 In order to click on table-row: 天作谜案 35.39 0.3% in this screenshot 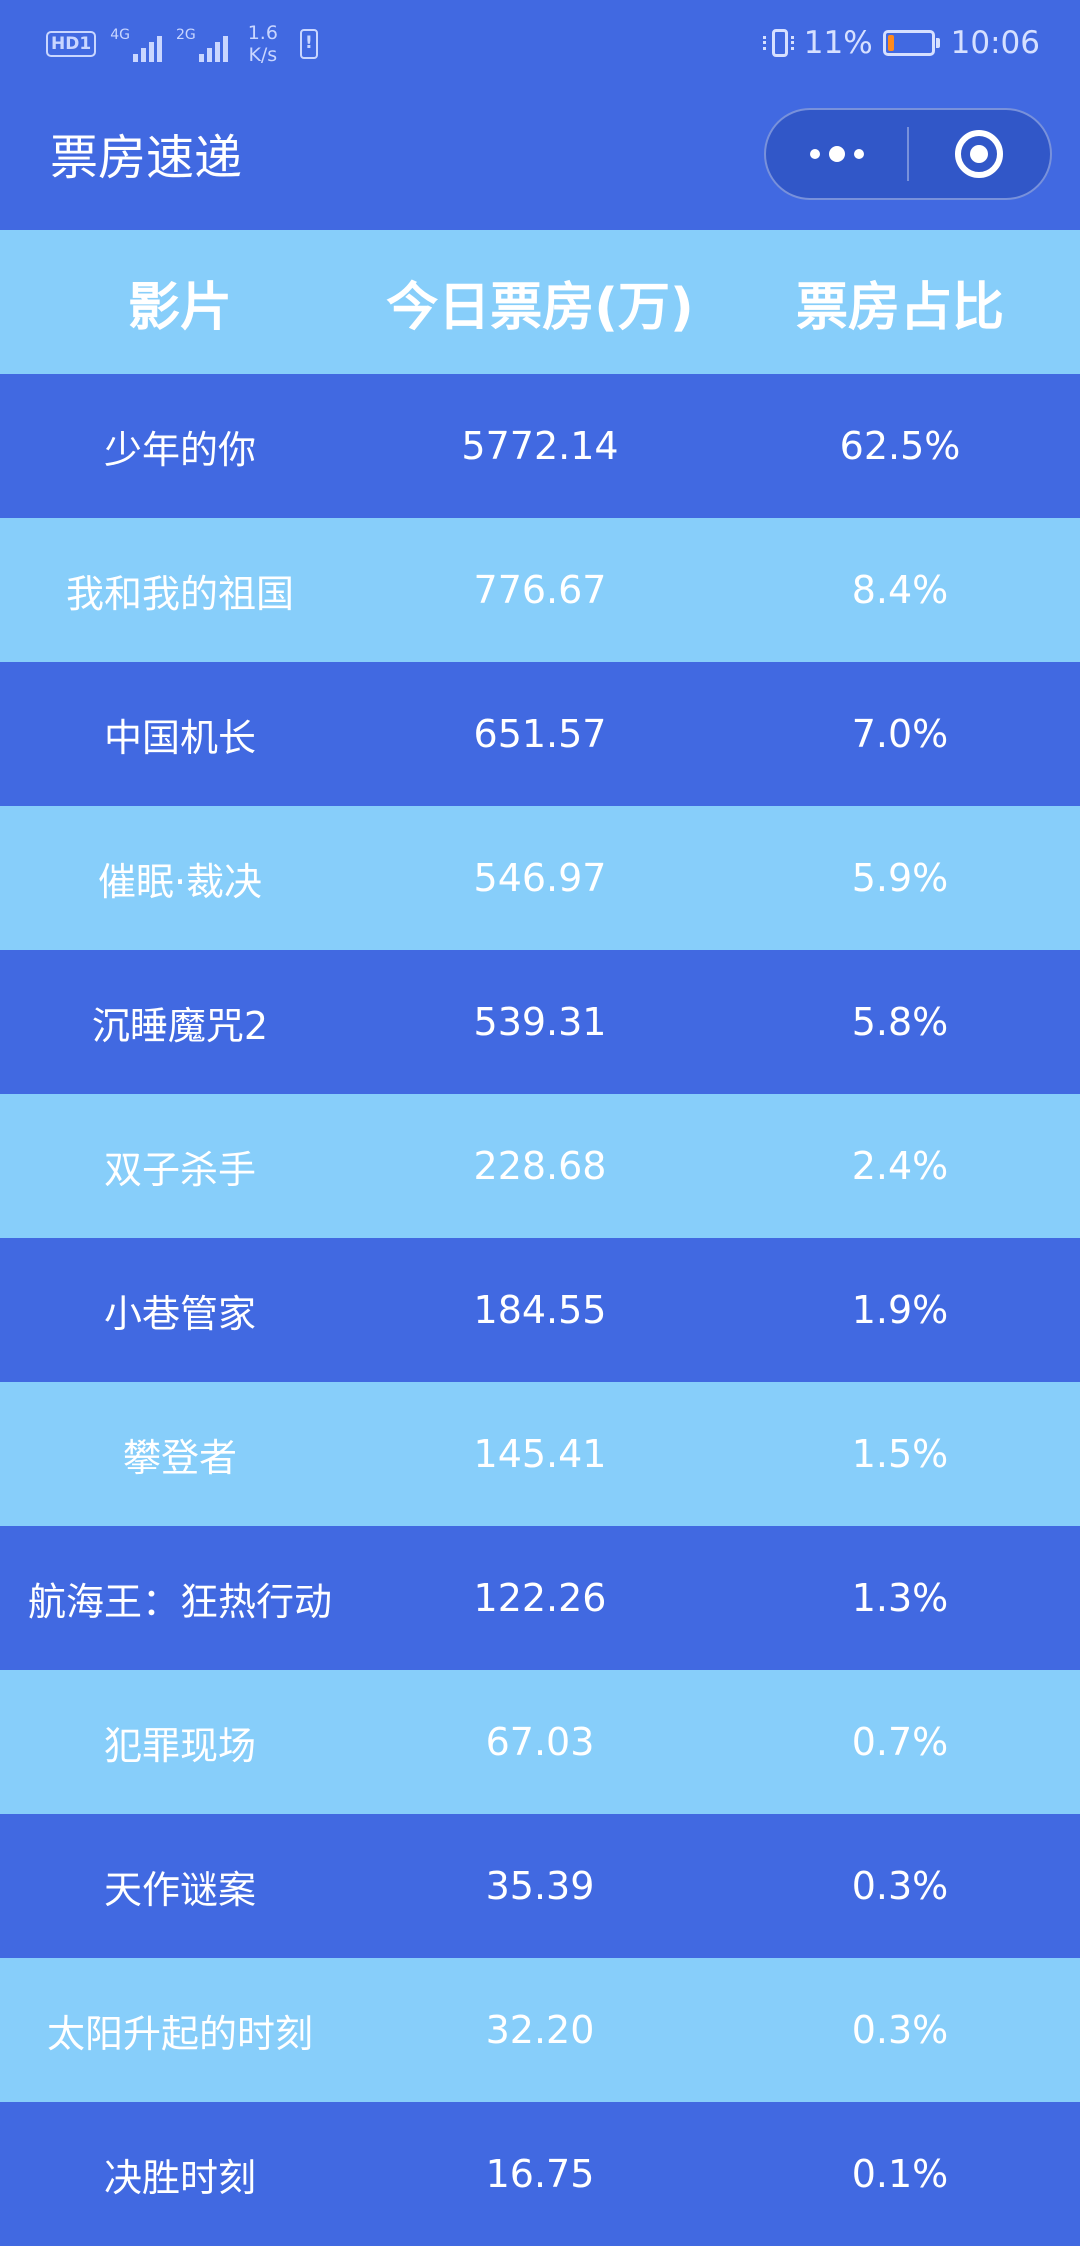, I will do `click(540, 1886)`.